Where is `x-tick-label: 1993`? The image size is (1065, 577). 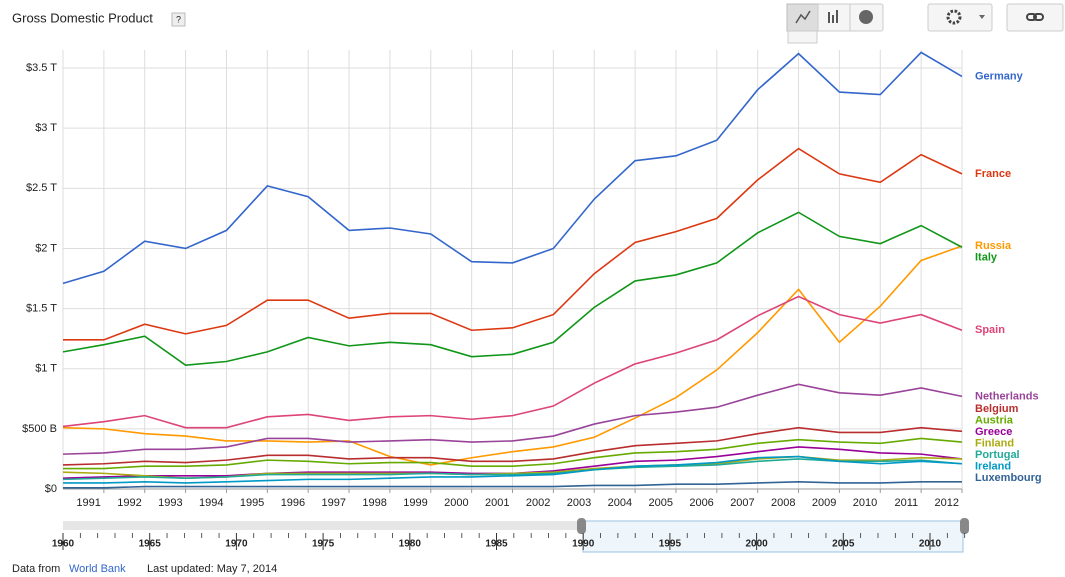 x-tick-label: 1993 is located at coordinates (170, 503).